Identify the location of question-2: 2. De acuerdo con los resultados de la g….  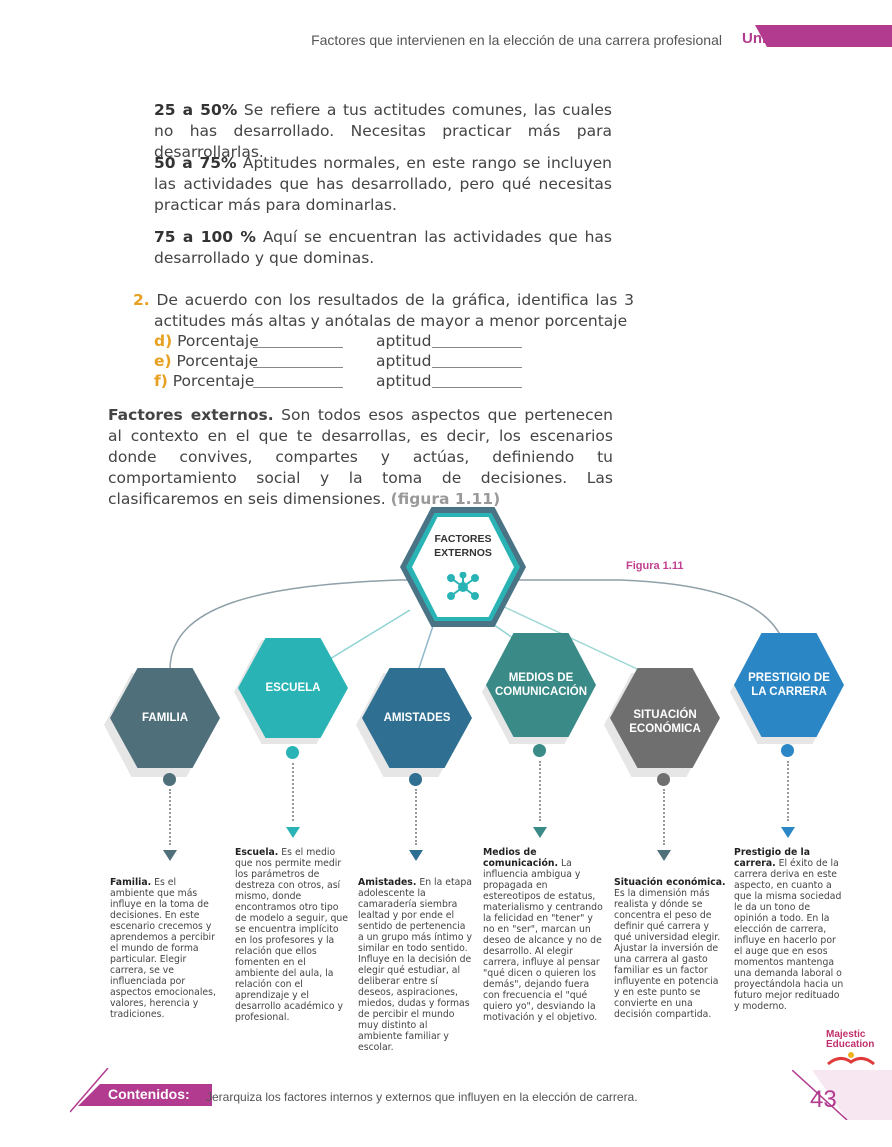
(383, 311).